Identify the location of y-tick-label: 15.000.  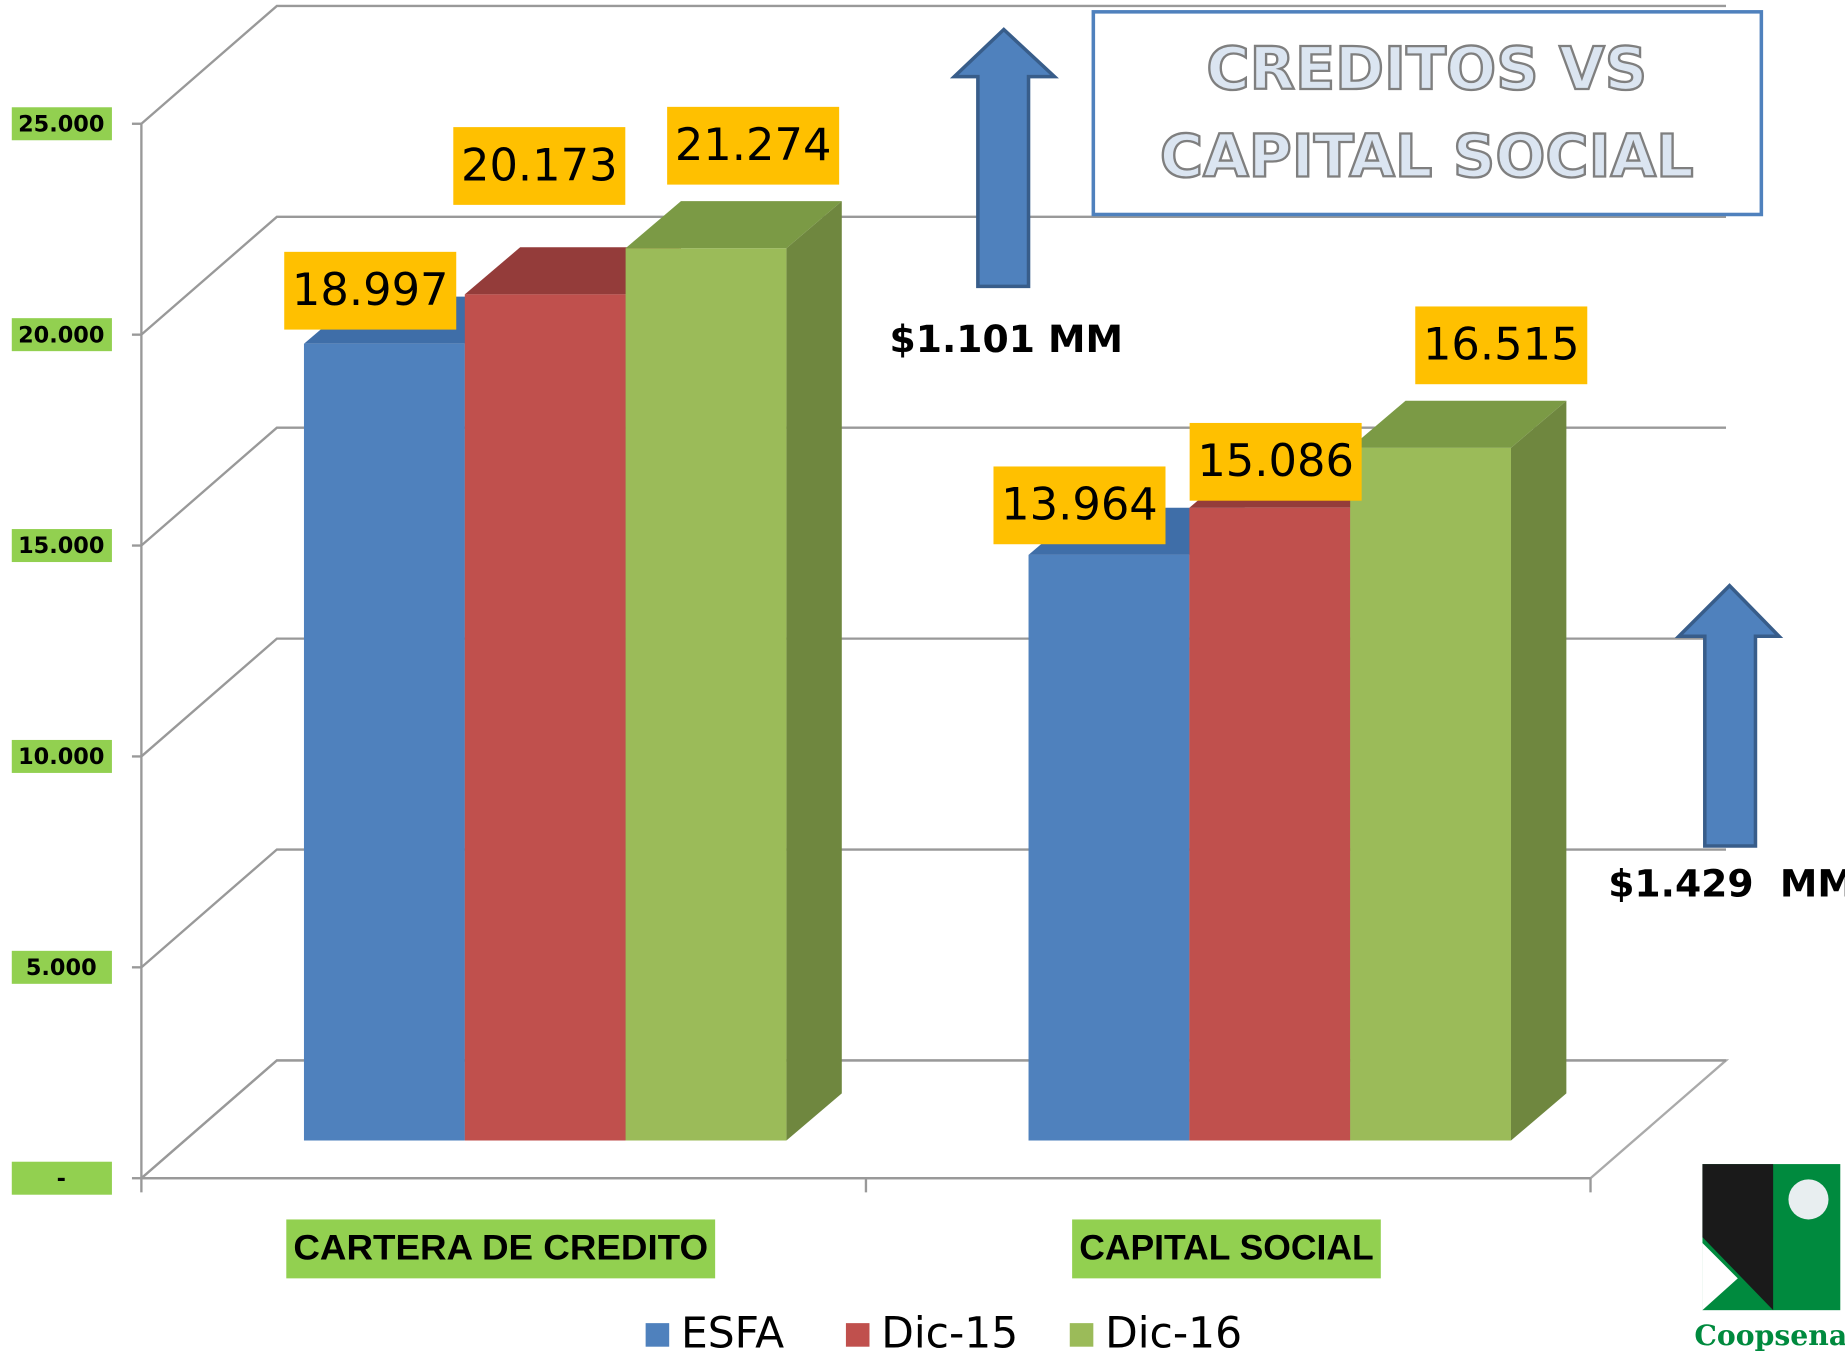
(61, 546).